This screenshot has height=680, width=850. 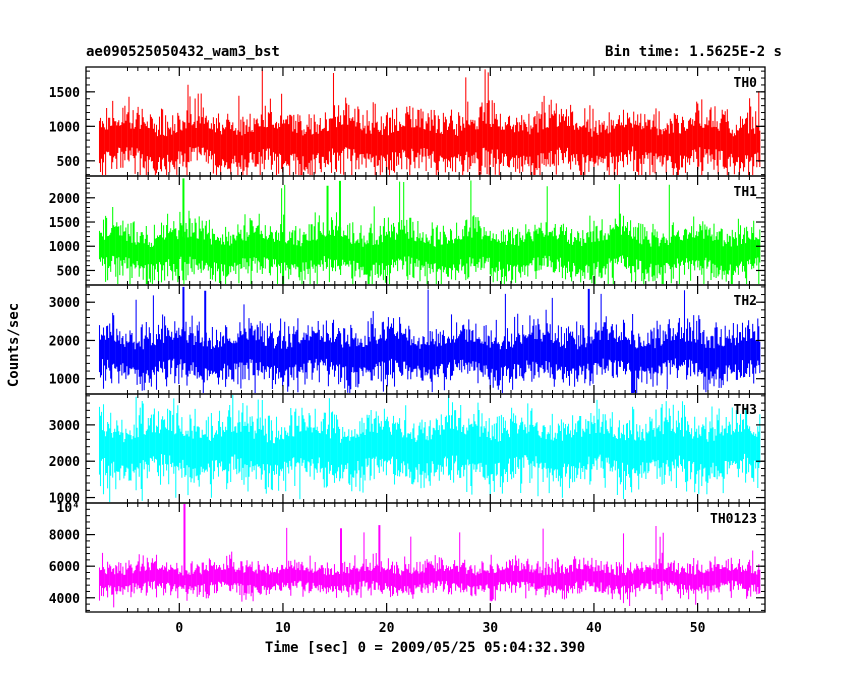 What do you see at coordinates (429, 341) in the screenshot?
I see `series-th2` at bounding box center [429, 341].